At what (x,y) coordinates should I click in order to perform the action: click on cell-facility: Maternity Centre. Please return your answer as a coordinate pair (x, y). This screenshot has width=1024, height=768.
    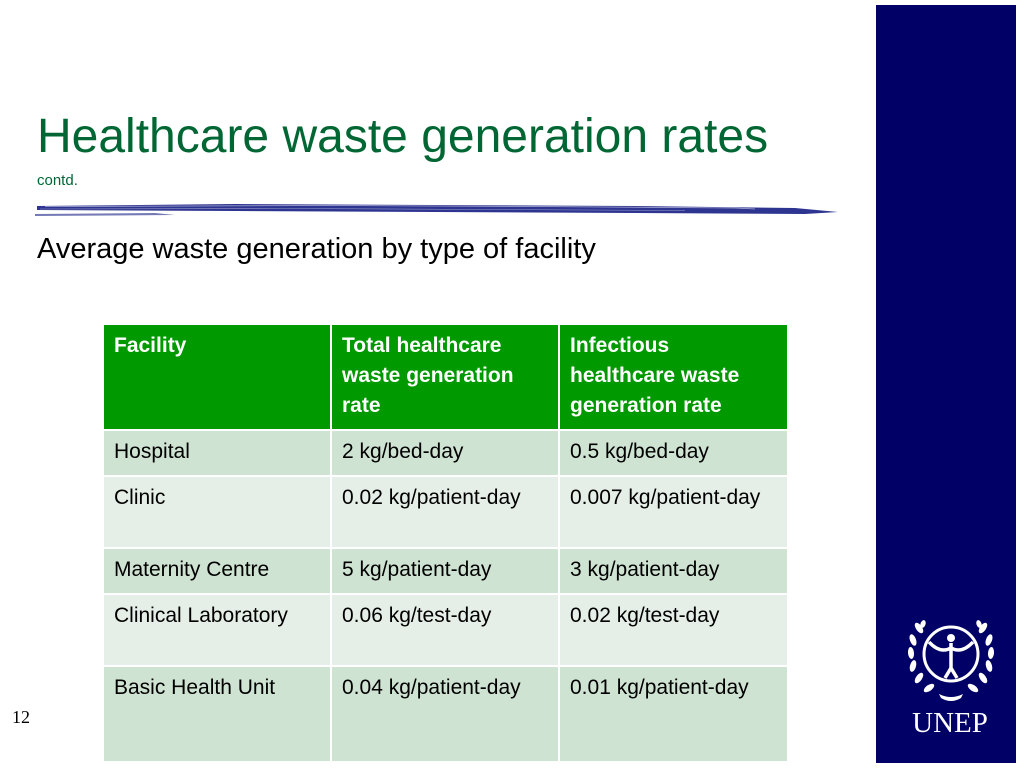
    Looking at the image, I should click on (217, 571).